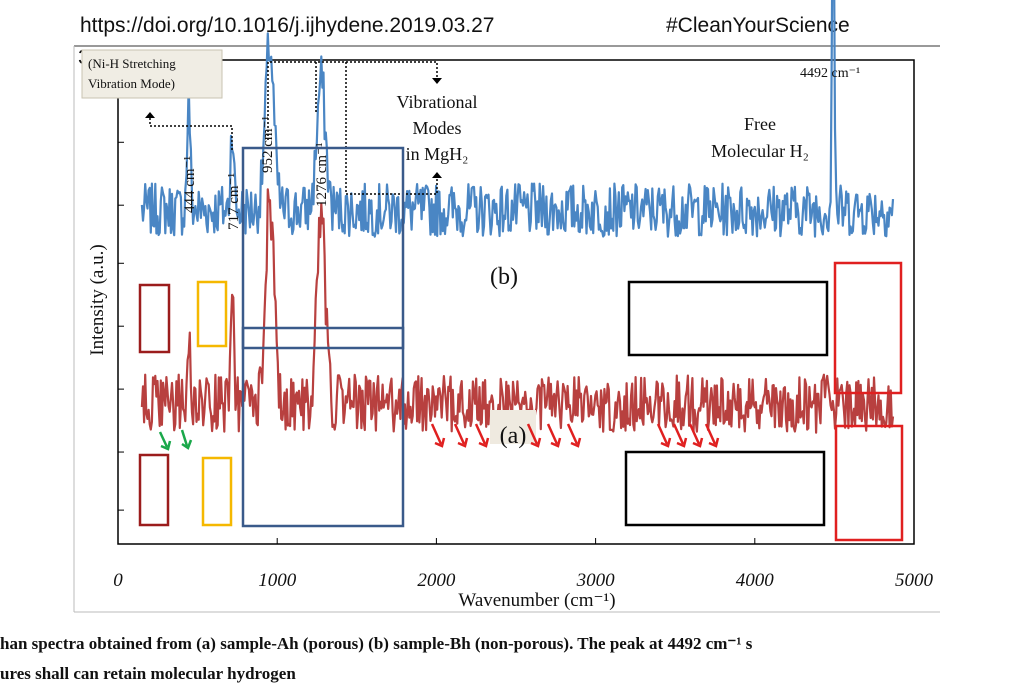 The height and width of the screenshot is (684, 1024). Describe the element at coordinates (758, 25) in the screenshot. I see `hashtag-text: #CleanYourScience` at that location.